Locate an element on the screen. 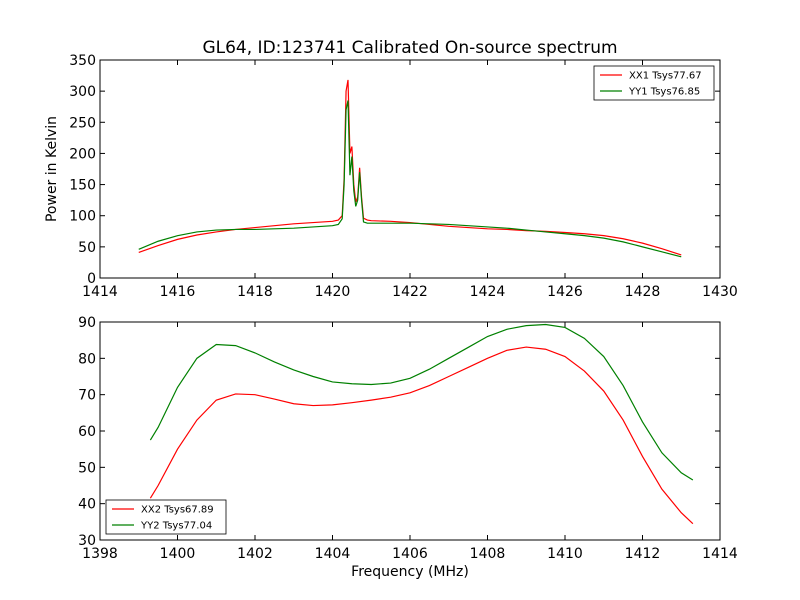 The image size is (800, 600). x-tick-label: 1422 is located at coordinates (410, 292).